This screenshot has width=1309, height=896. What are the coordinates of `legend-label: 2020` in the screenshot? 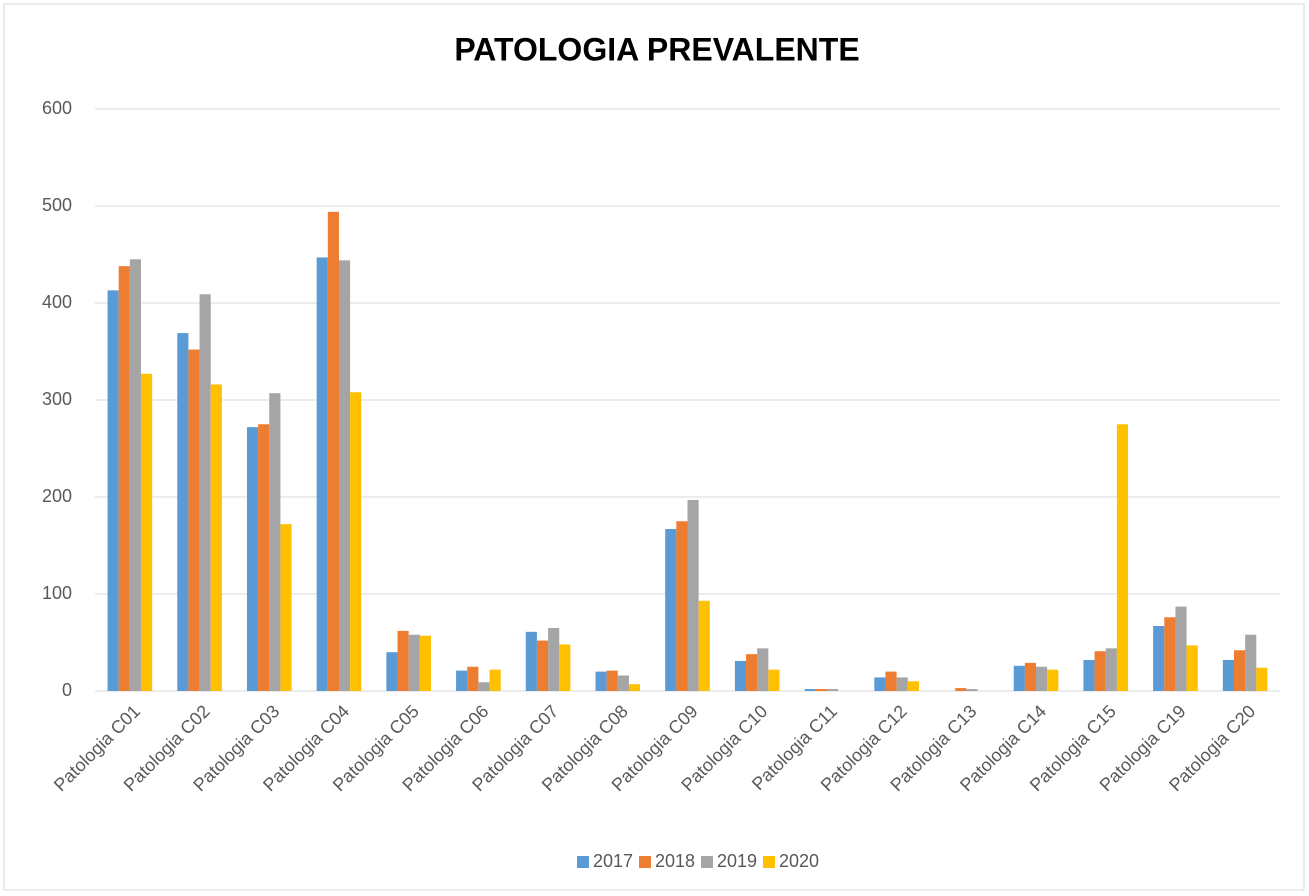 It's located at (799, 861).